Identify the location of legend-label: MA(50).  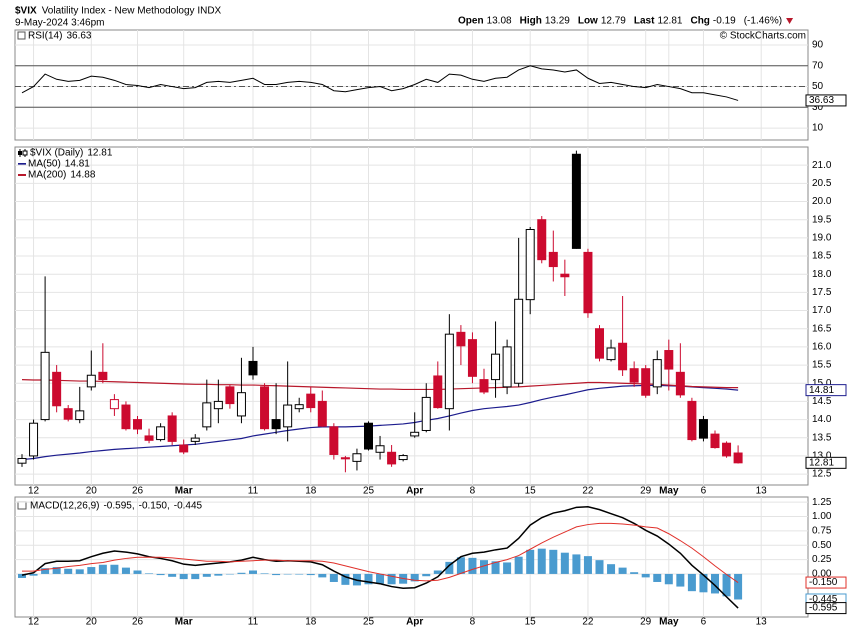
(44, 164).